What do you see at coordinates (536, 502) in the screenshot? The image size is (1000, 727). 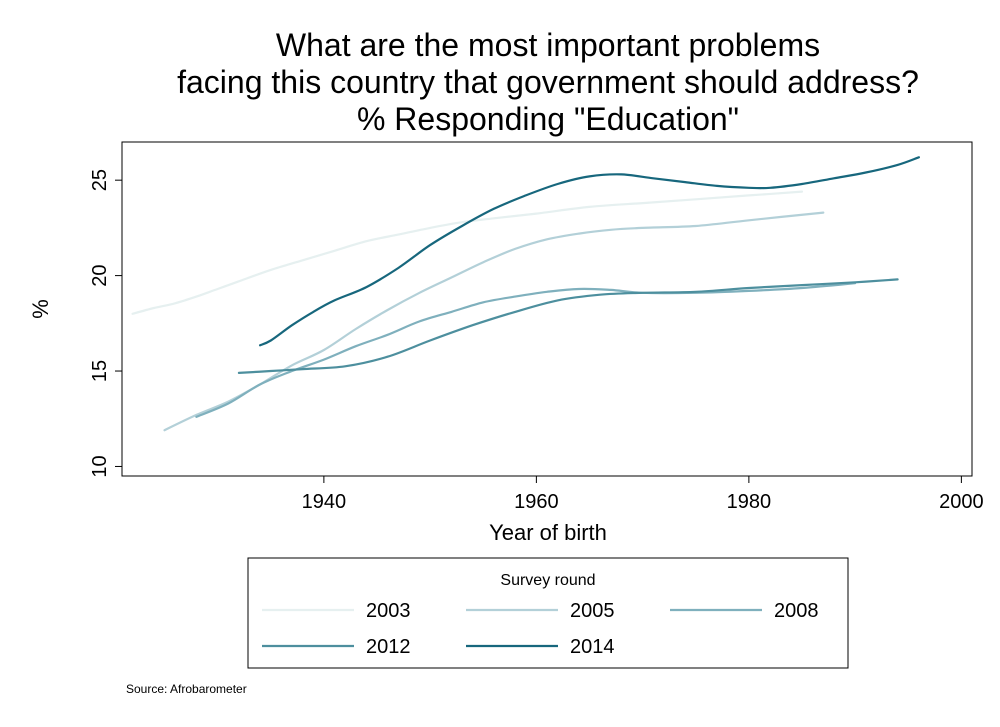 I see `x-tick-label: 1960` at bounding box center [536, 502].